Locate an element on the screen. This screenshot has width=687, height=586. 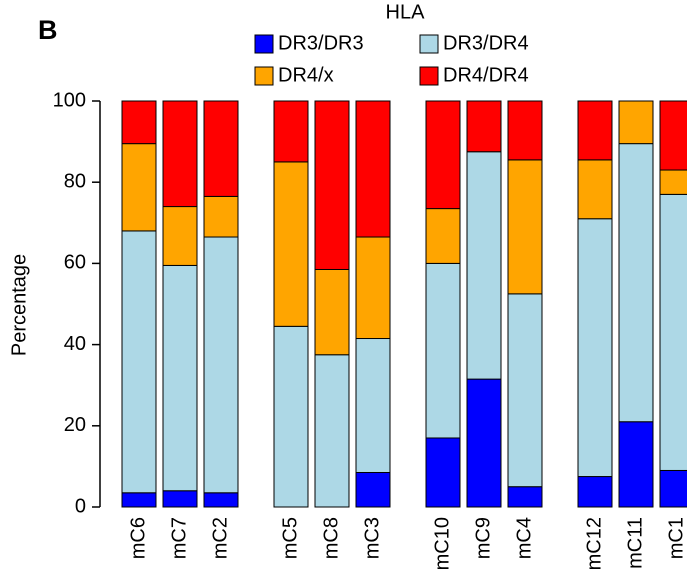
y-tick-label: 100 is located at coordinates (69, 100).